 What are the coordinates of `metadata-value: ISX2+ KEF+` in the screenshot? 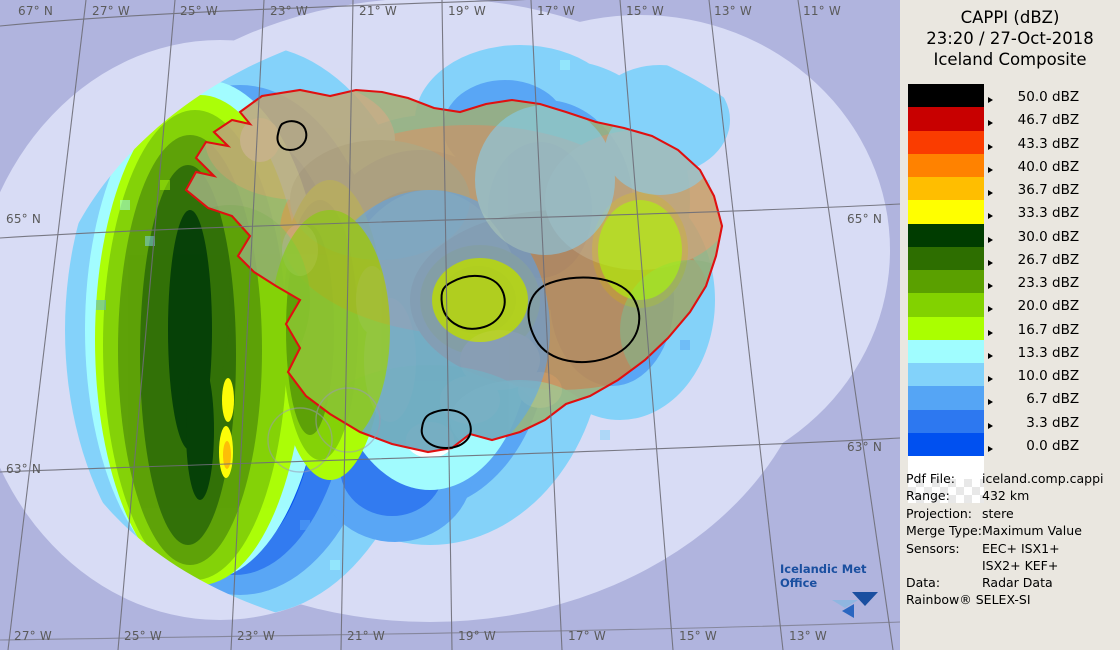 It's located at (1020, 566).